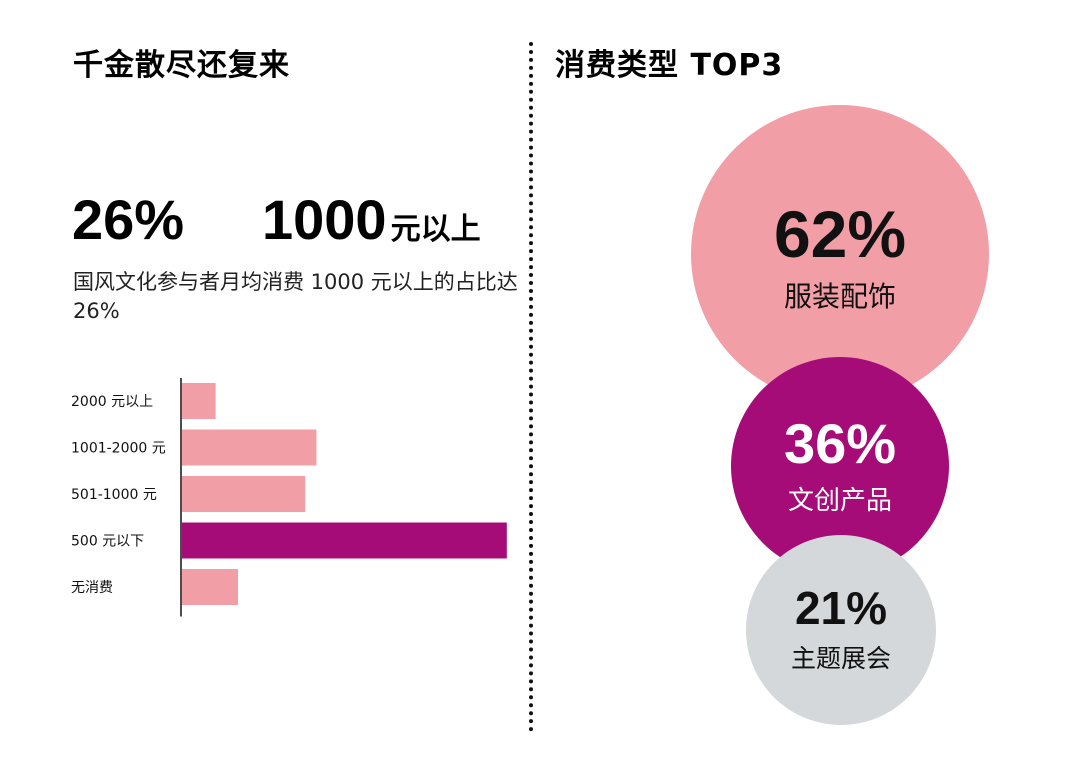 The height and width of the screenshot is (775, 1080). What do you see at coordinates (669, 65) in the screenshot?
I see `right-section-title: 消费类型 TOP3` at bounding box center [669, 65].